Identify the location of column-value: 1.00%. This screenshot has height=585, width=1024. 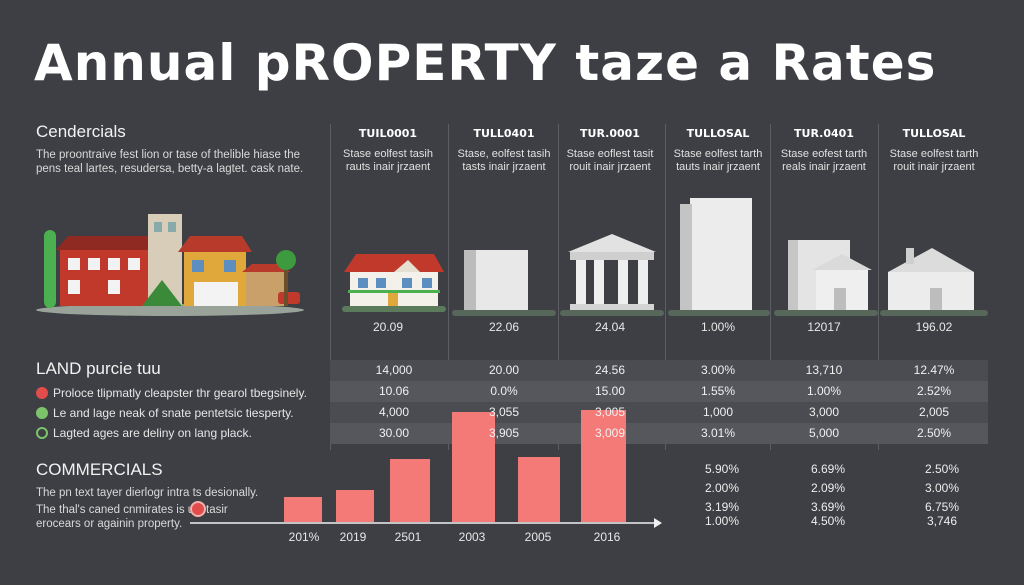
(718, 327).